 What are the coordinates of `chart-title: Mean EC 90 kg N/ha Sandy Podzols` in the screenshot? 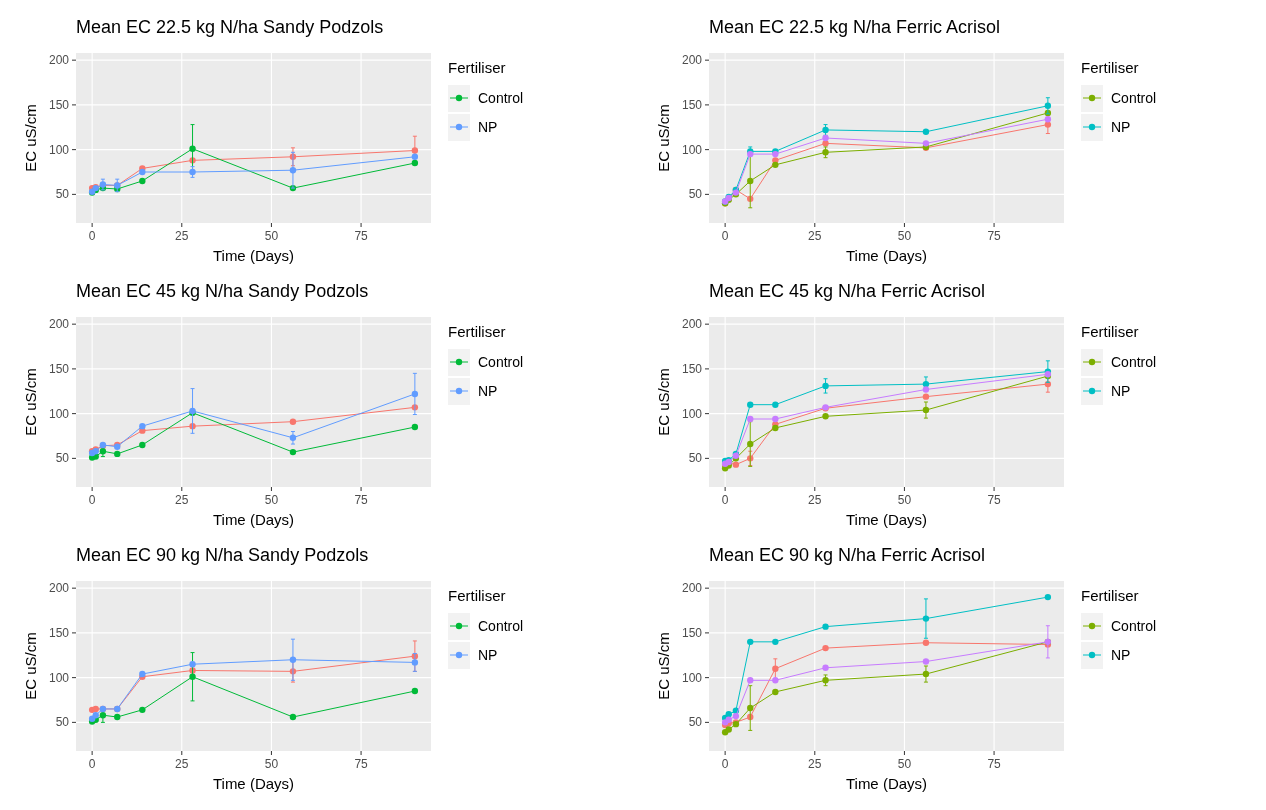 It's located at (222, 555).